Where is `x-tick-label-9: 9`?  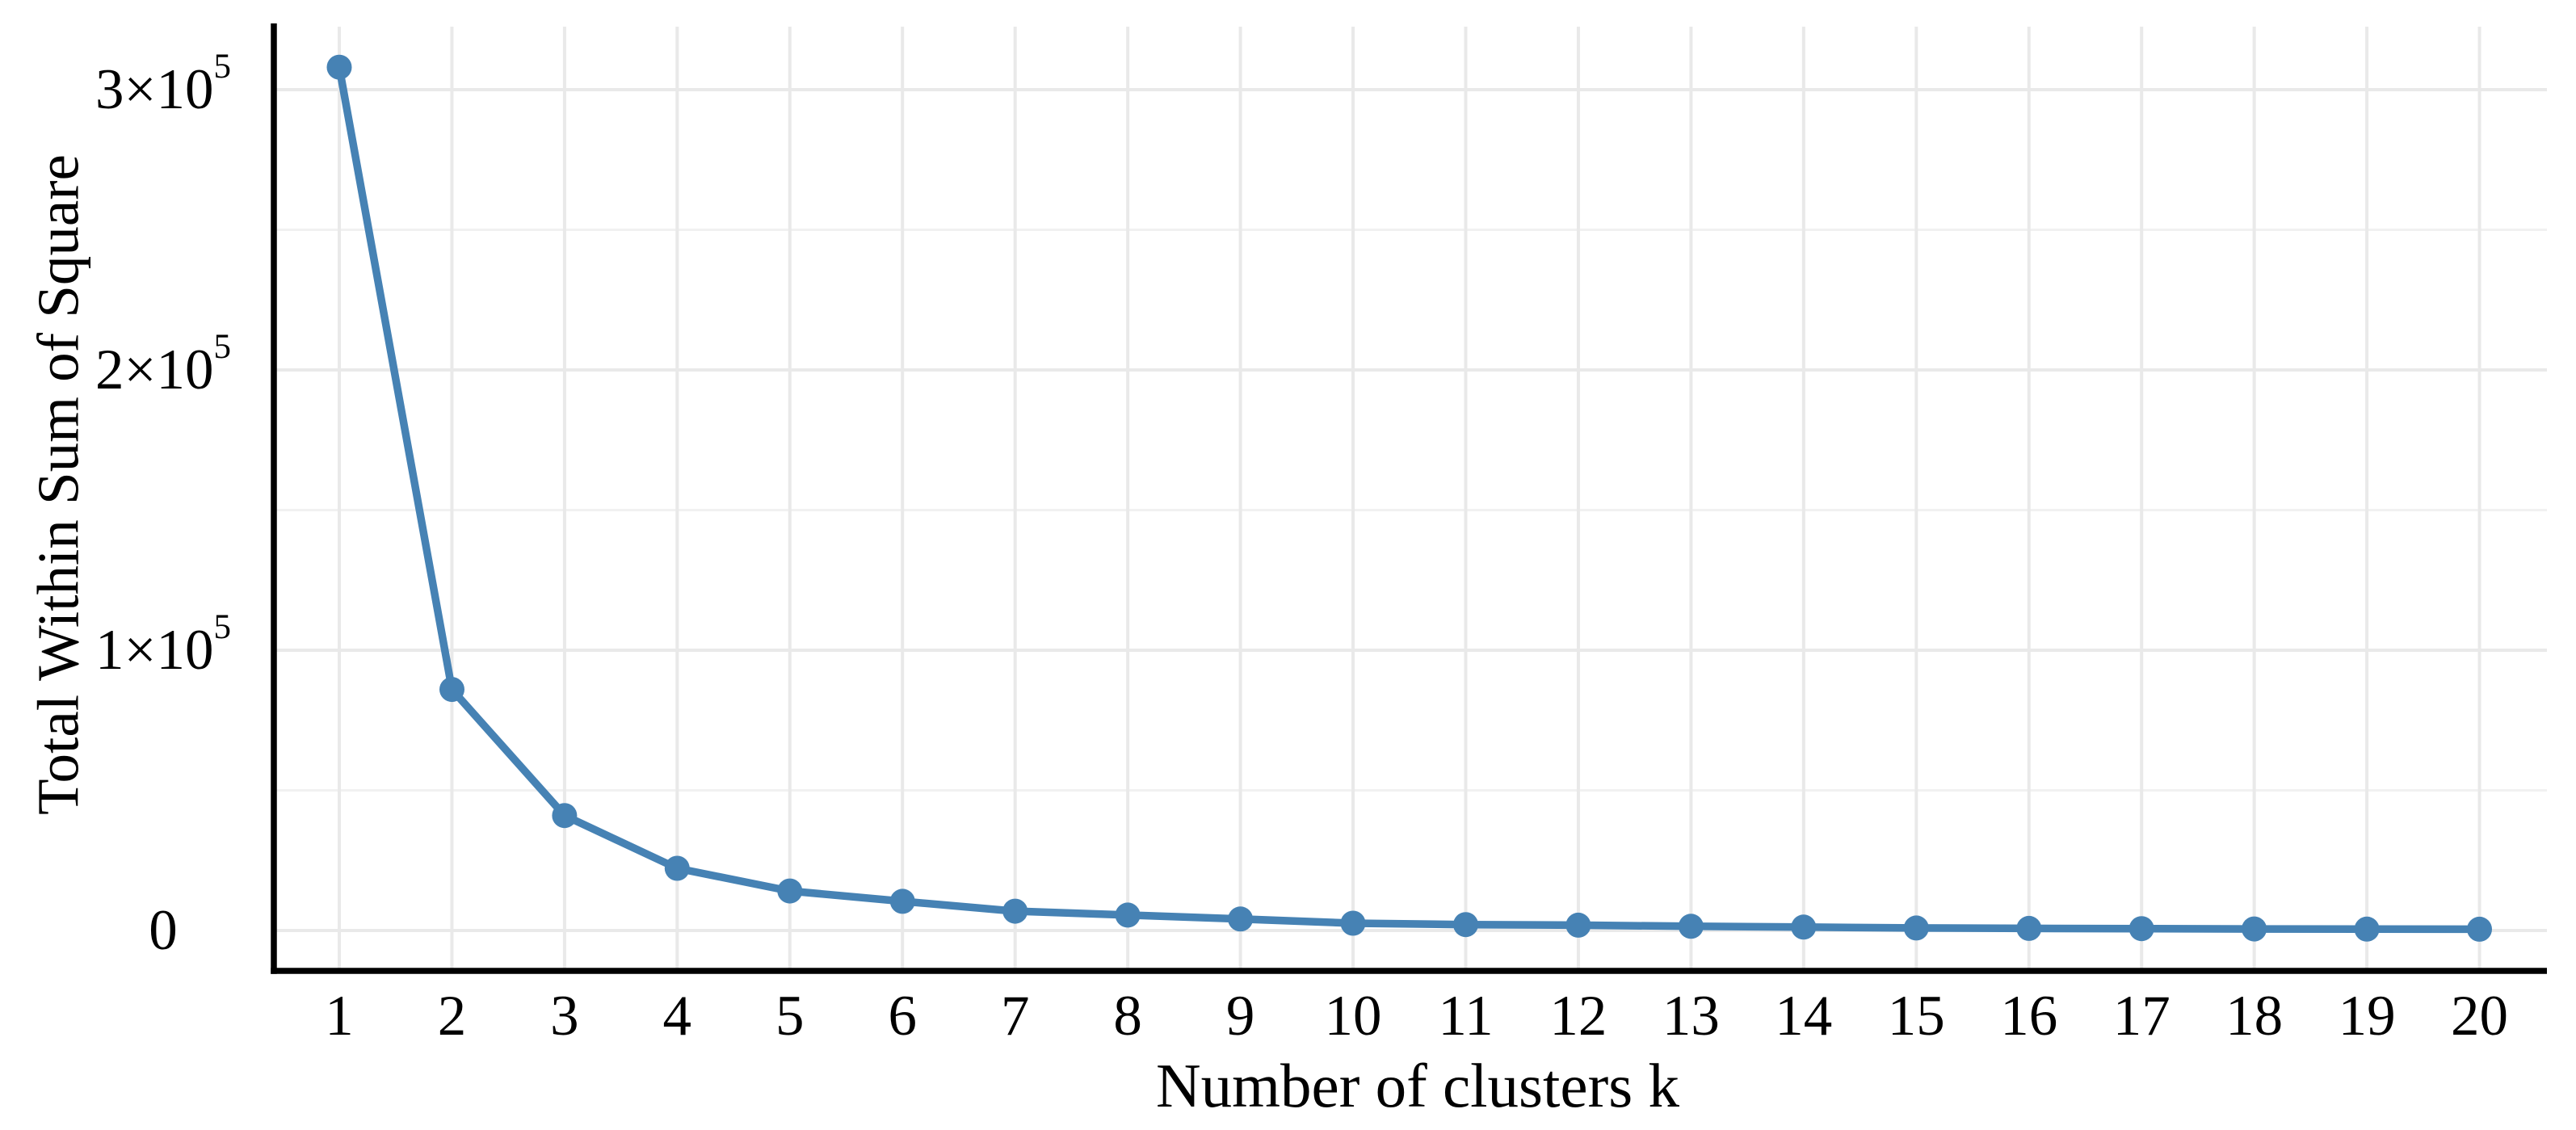
x-tick-label-9: 9 is located at coordinates (1240, 1016).